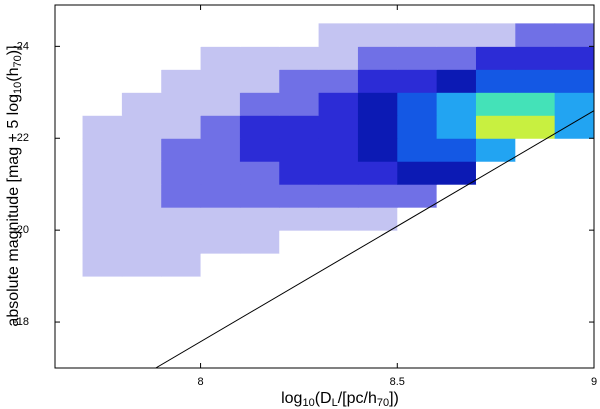 This screenshot has width=600, height=409. Describe the element at coordinates (201, 382) in the screenshot. I see `x-tick-label: 8` at that location.